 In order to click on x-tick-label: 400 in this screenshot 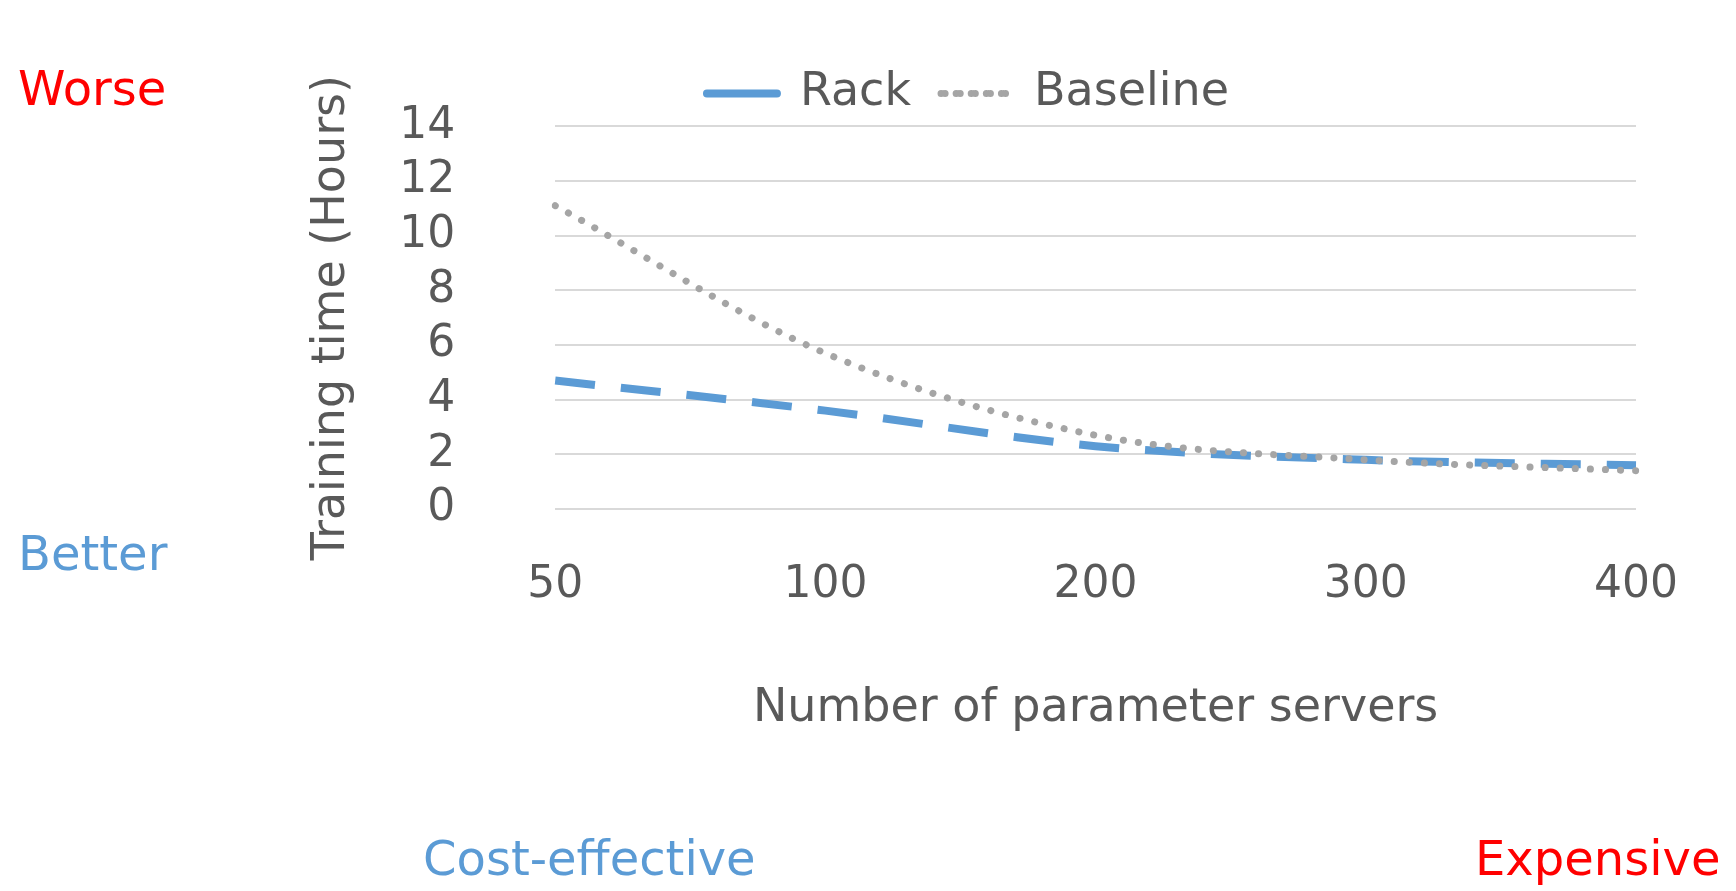, I will do `click(1636, 581)`.